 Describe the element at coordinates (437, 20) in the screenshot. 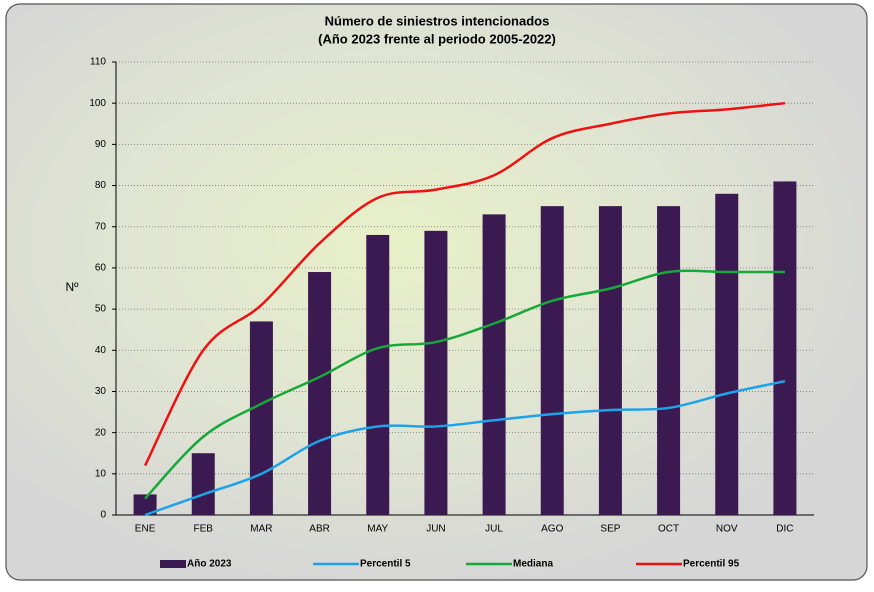

I see `chart-title: Número de siniestros intencionados` at that location.